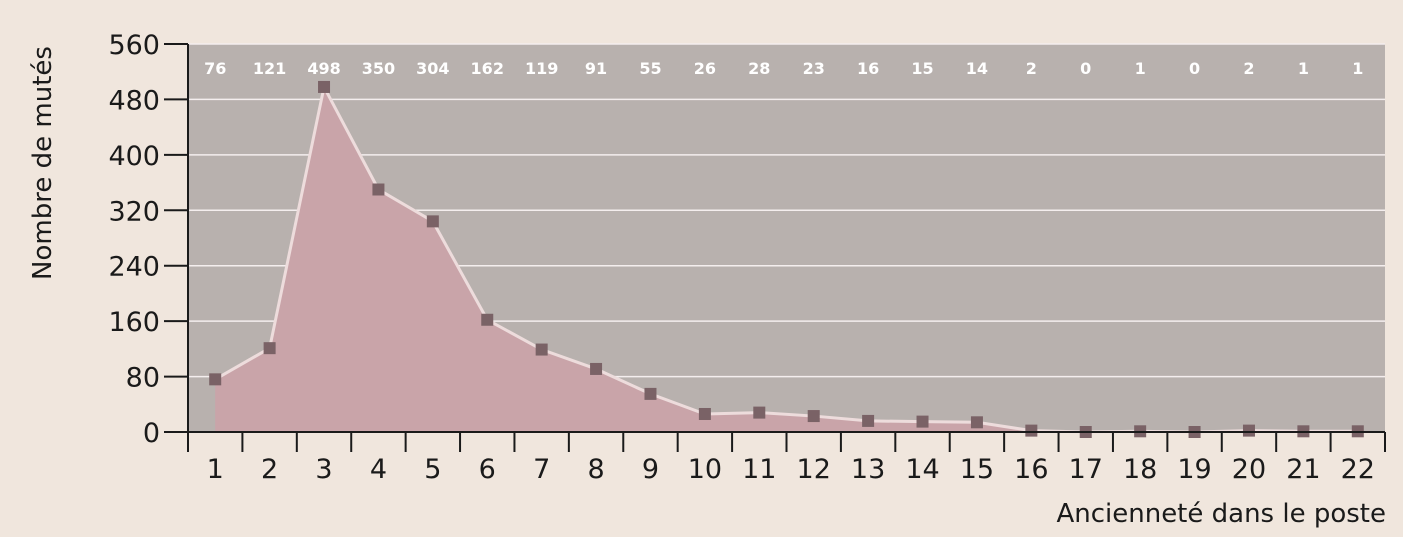  I want to click on y-tick-label-160: 160, so click(134, 322).